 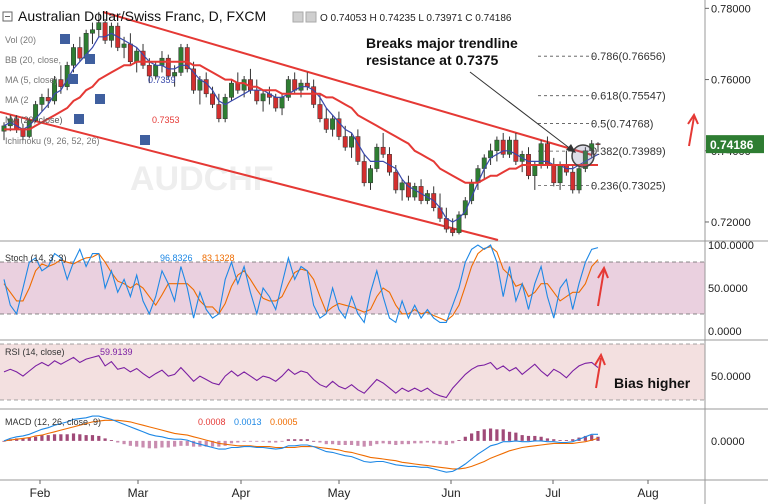 What do you see at coordinates (65, 39) in the screenshot?
I see `legend-gear-button-vol` at bounding box center [65, 39].